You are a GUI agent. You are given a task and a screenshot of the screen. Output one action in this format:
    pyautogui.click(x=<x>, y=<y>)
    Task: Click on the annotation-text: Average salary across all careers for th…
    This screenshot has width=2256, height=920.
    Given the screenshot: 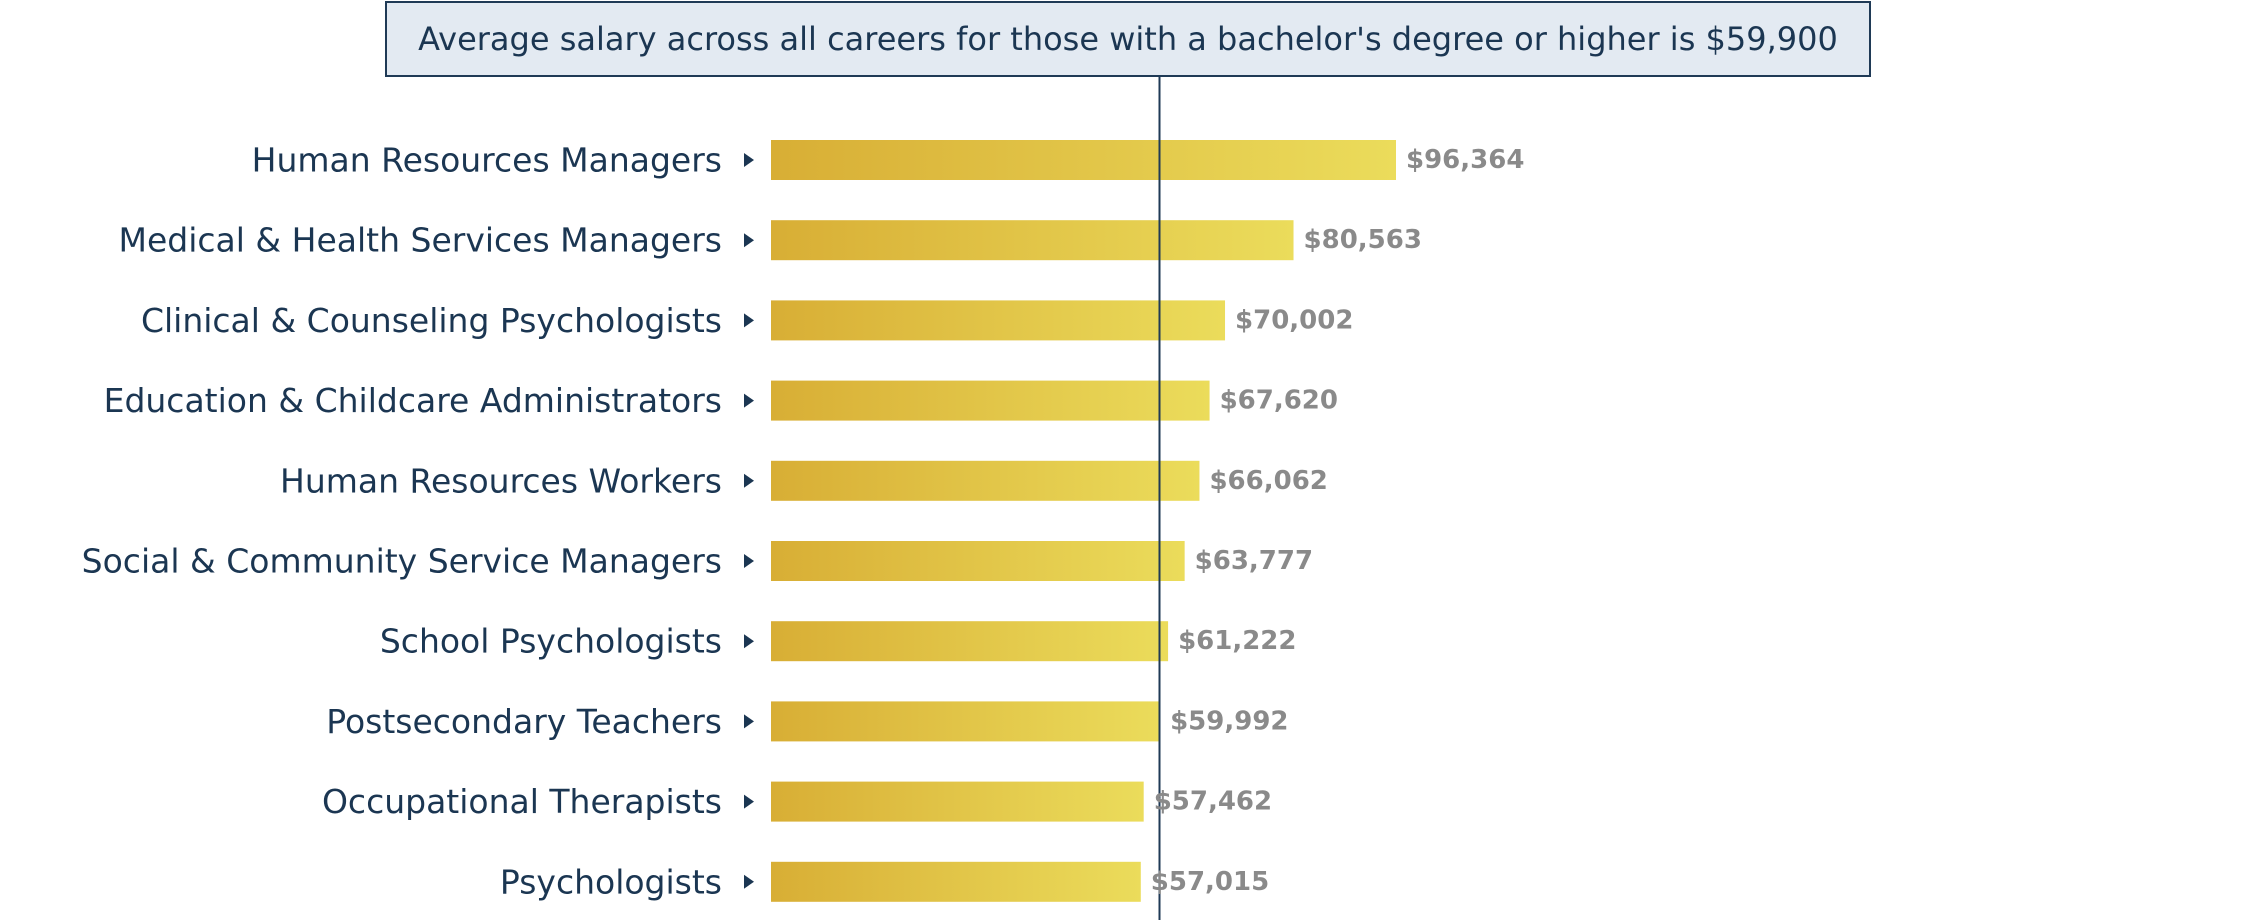 What is the action you would take?
    pyautogui.click(x=1128, y=39)
    